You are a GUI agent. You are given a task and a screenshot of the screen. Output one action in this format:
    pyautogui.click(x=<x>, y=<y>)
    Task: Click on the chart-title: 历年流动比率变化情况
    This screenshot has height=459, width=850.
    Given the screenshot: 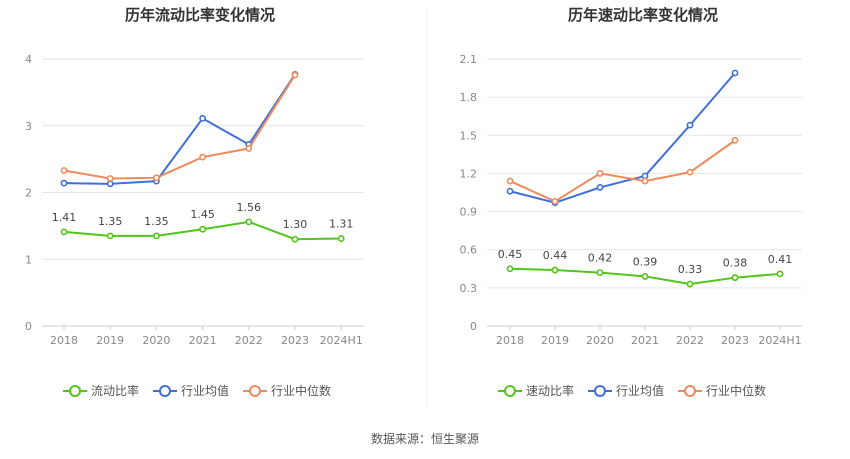 What is the action you would take?
    pyautogui.click(x=200, y=15)
    